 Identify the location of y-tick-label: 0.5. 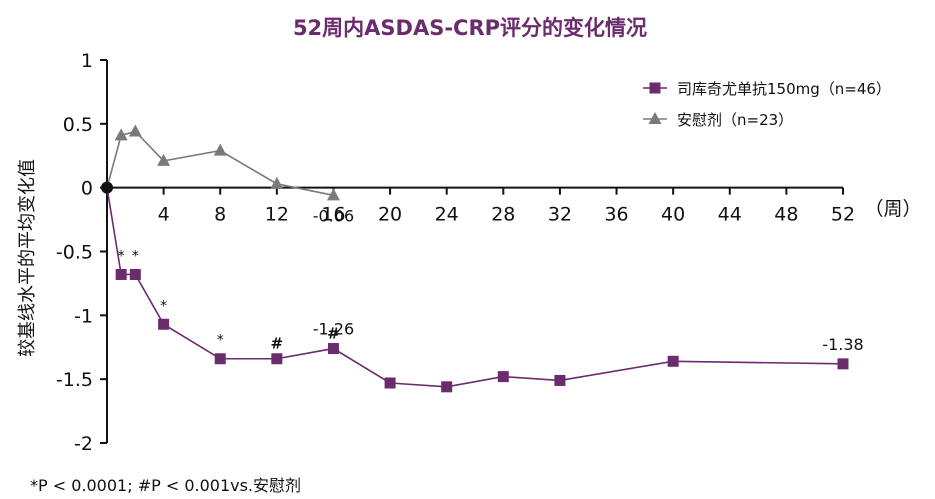
(78, 125).